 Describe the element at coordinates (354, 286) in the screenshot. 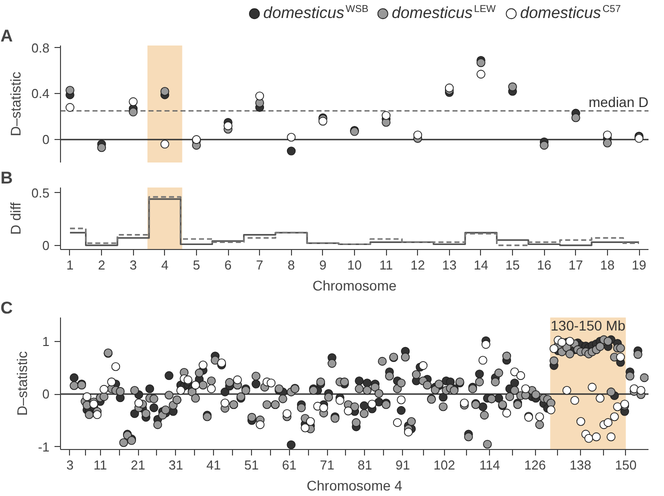

I see `x-axis-title: Chromosome` at that location.